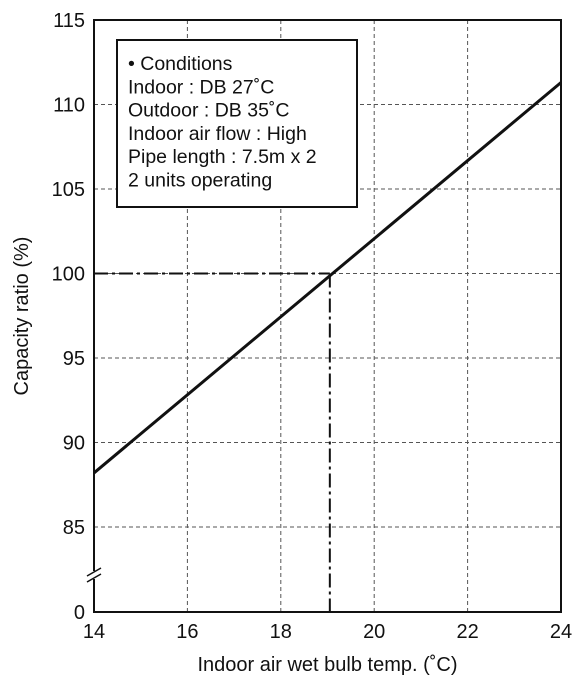  Describe the element at coordinates (201, 87) in the screenshot. I see `conditions-indoor: Indoor : DB 27˚C` at that location.